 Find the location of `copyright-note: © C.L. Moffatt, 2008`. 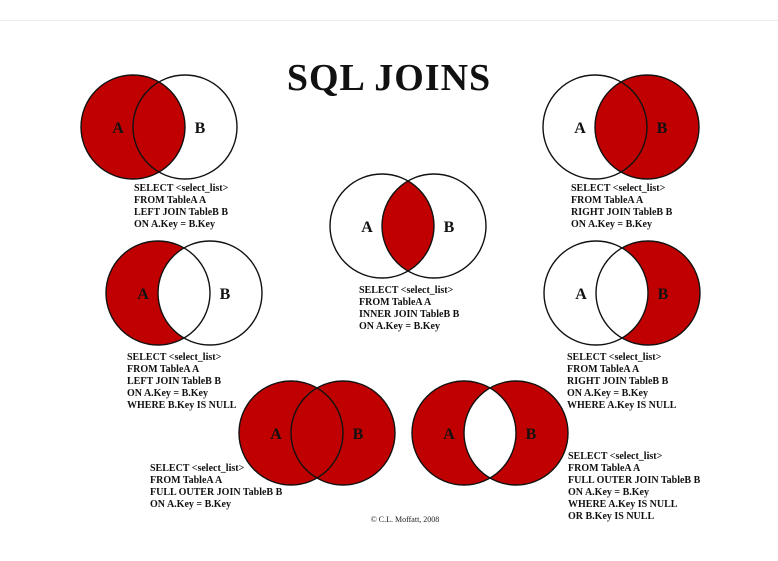

copyright-note: © C.L. Moffatt, 2008 is located at coordinates (405, 519).